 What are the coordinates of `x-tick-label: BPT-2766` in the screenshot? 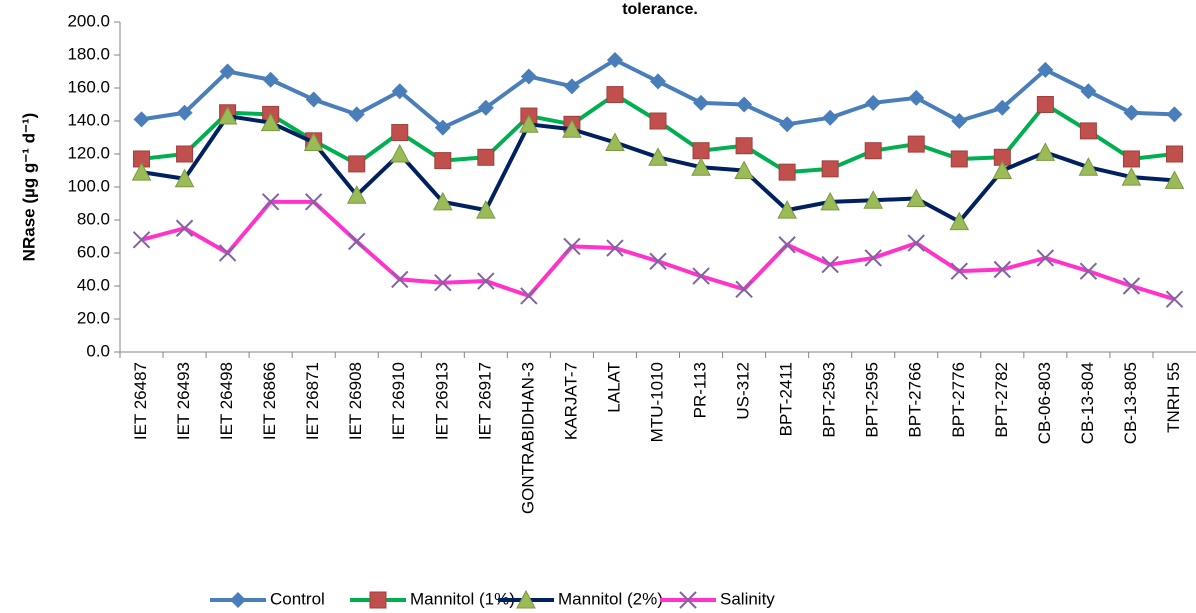 It's located at (915, 400).